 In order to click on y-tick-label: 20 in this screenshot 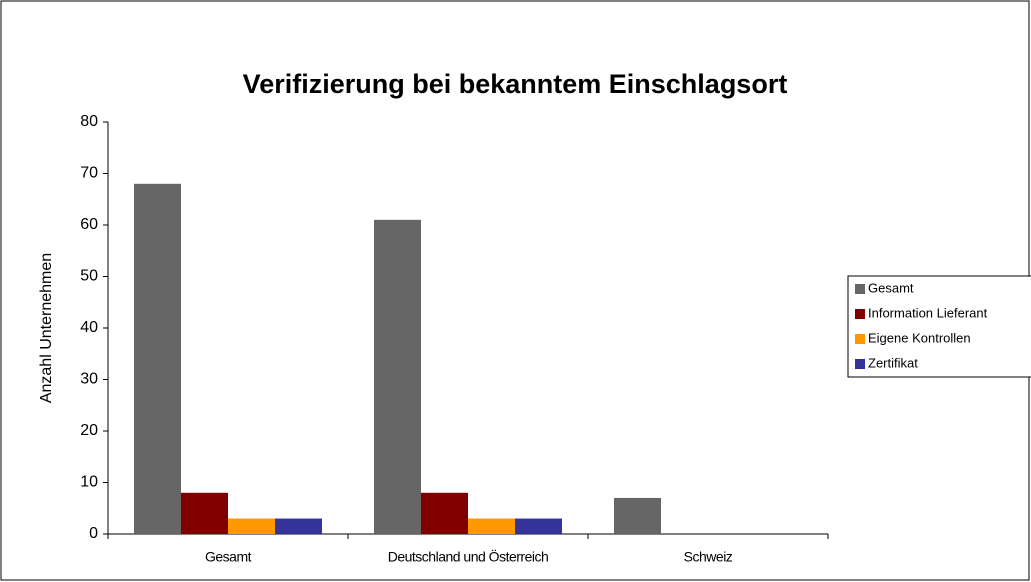, I will do `click(89, 430)`.